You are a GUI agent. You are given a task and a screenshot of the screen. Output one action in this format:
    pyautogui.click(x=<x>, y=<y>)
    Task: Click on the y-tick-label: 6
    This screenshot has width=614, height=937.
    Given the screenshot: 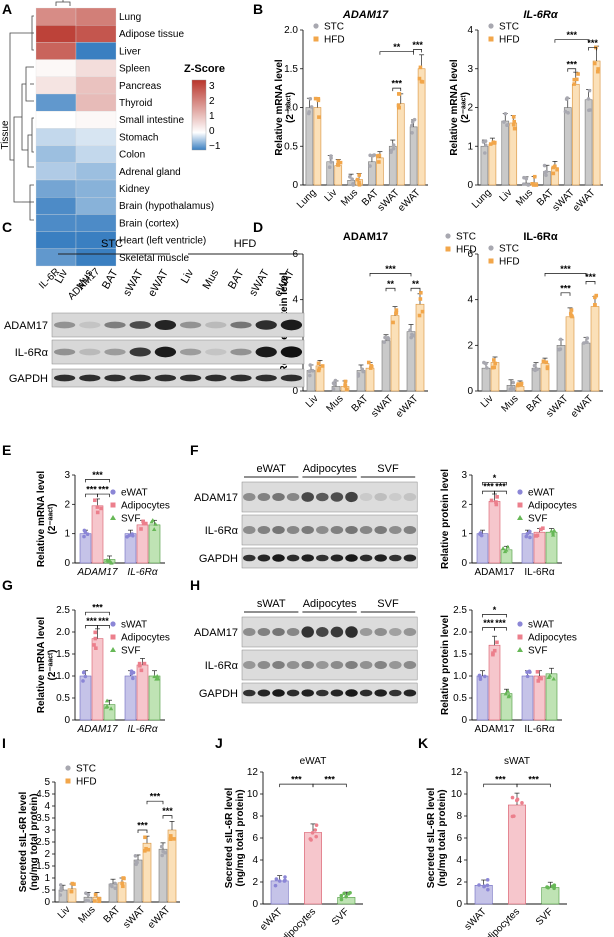 What is the action you would take?
    pyautogui.click(x=255, y=838)
    